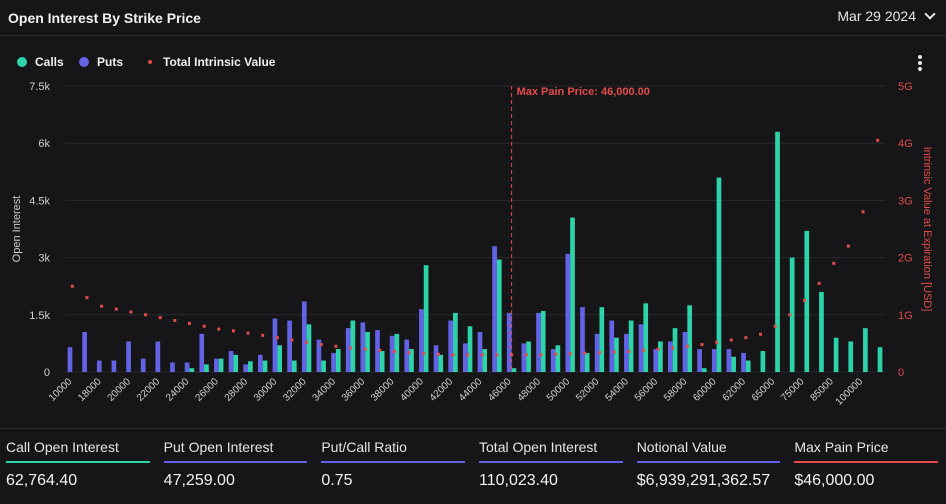 The height and width of the screenshot is (504, 946). Describe the element at coordinates (822, 390) in the screenshot. I see `x-tick-label: 85000` at that location.